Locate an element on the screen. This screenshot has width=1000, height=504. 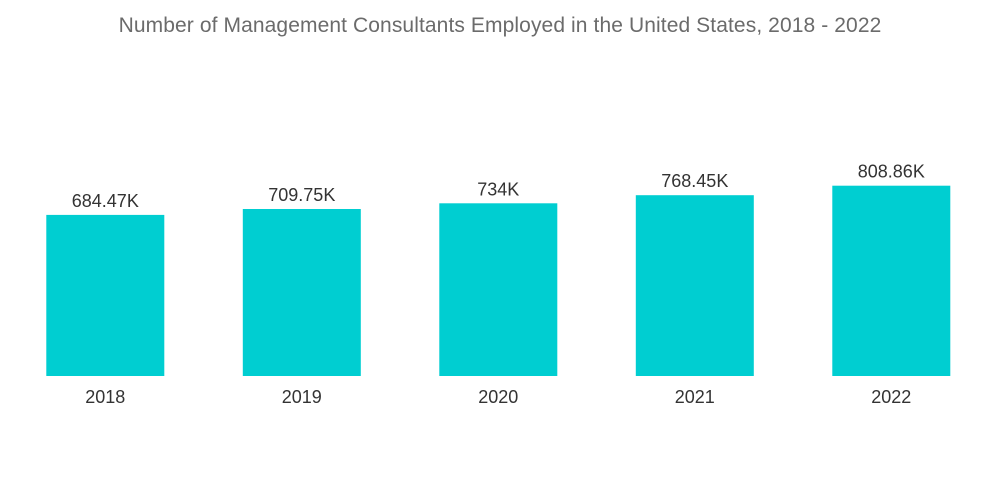
bar-2022 is located at coordinates (891, 280).